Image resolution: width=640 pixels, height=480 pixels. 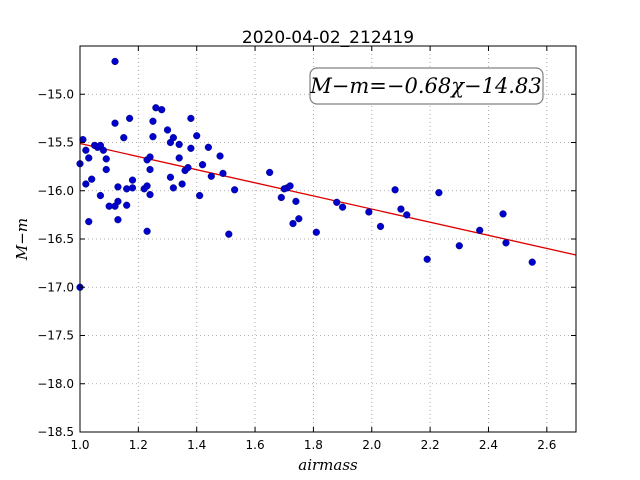 I want to click on fit-equation-text: M−m=−0.68χ−14.83, so click(x=425, y=86).